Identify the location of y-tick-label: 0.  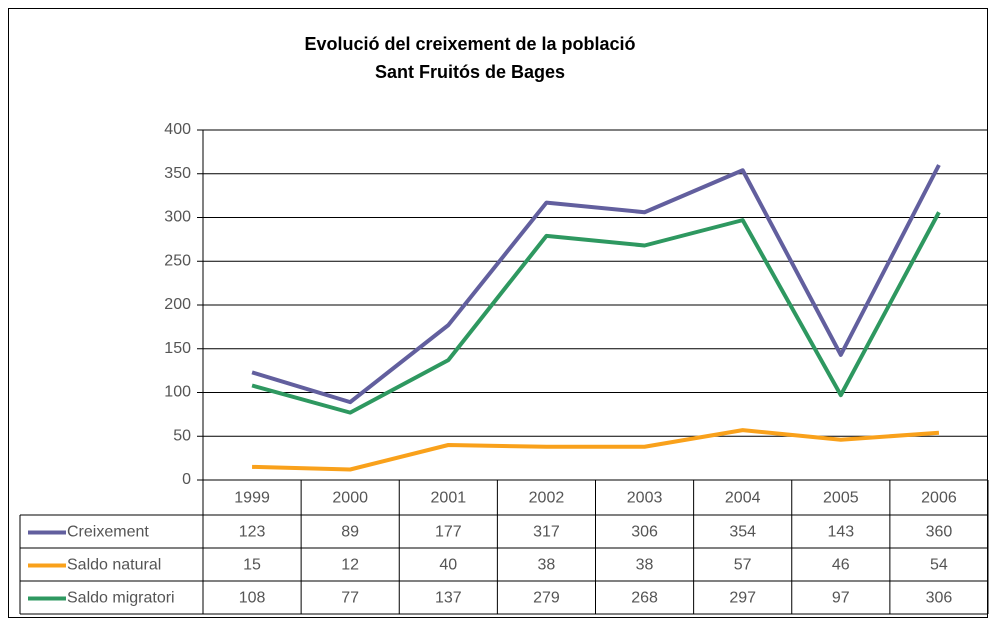
(186, 479).